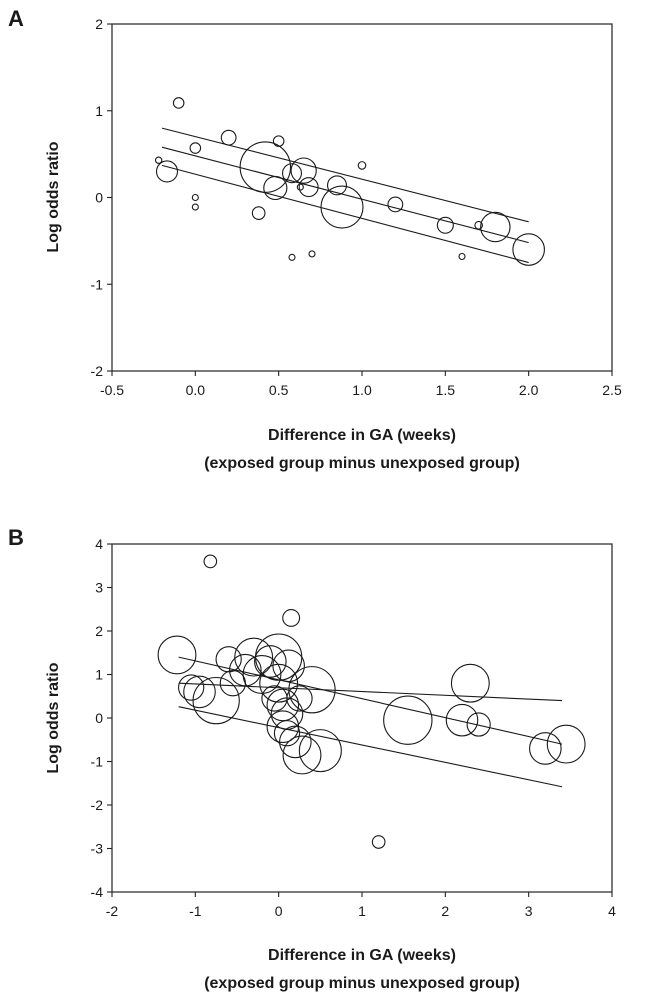  What do you see at coordinates (16, 18) in the screenshot?
I see `panel-letter-a: A` at bounding box center [16, 18].